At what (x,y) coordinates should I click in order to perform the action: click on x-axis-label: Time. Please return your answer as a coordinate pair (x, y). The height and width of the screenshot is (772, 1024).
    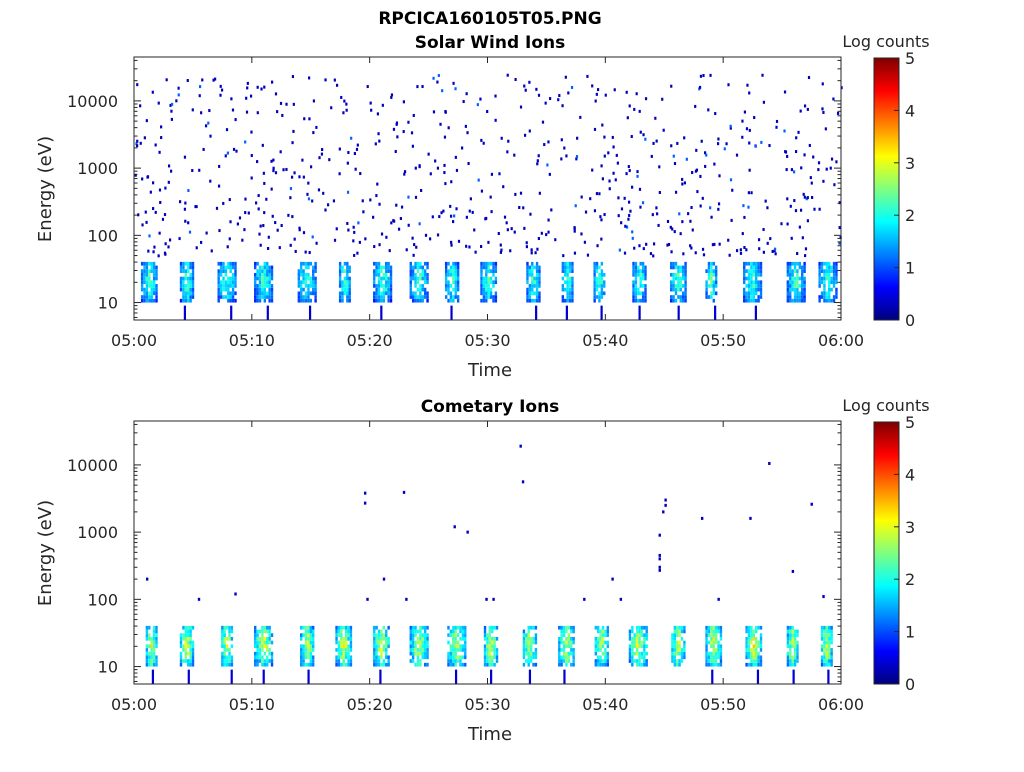
    Looking at the image, I should click on (489, 370).